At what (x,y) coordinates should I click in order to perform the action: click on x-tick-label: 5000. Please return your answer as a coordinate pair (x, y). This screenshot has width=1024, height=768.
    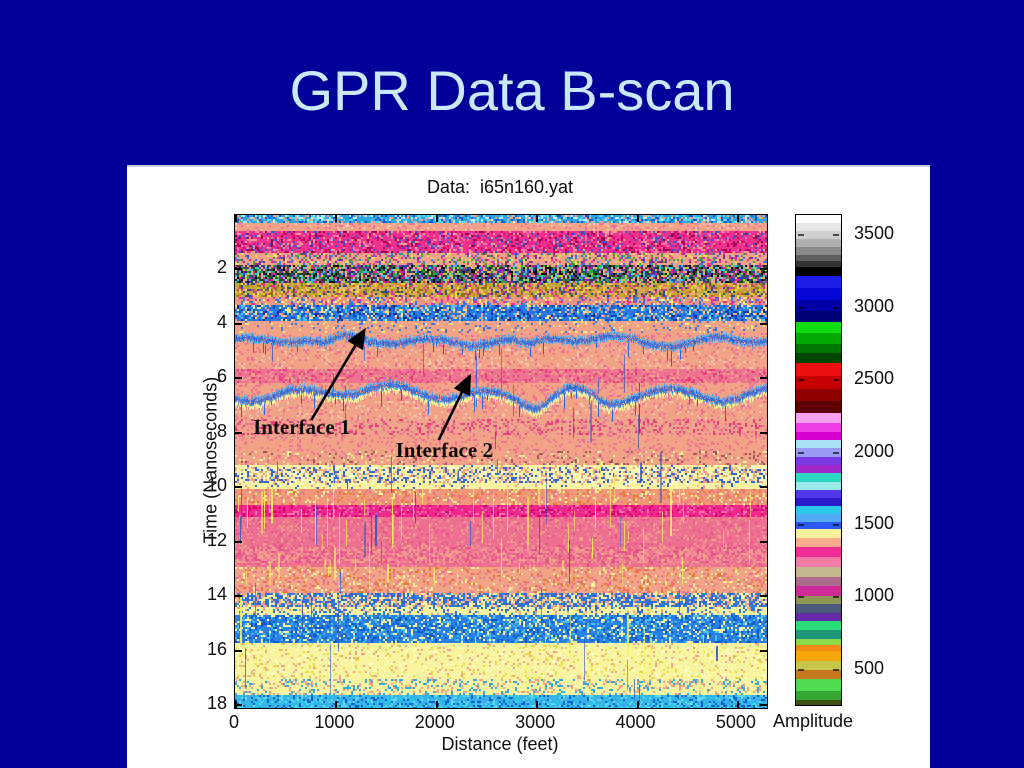
    Looking at the image, I should click on (735, 722).